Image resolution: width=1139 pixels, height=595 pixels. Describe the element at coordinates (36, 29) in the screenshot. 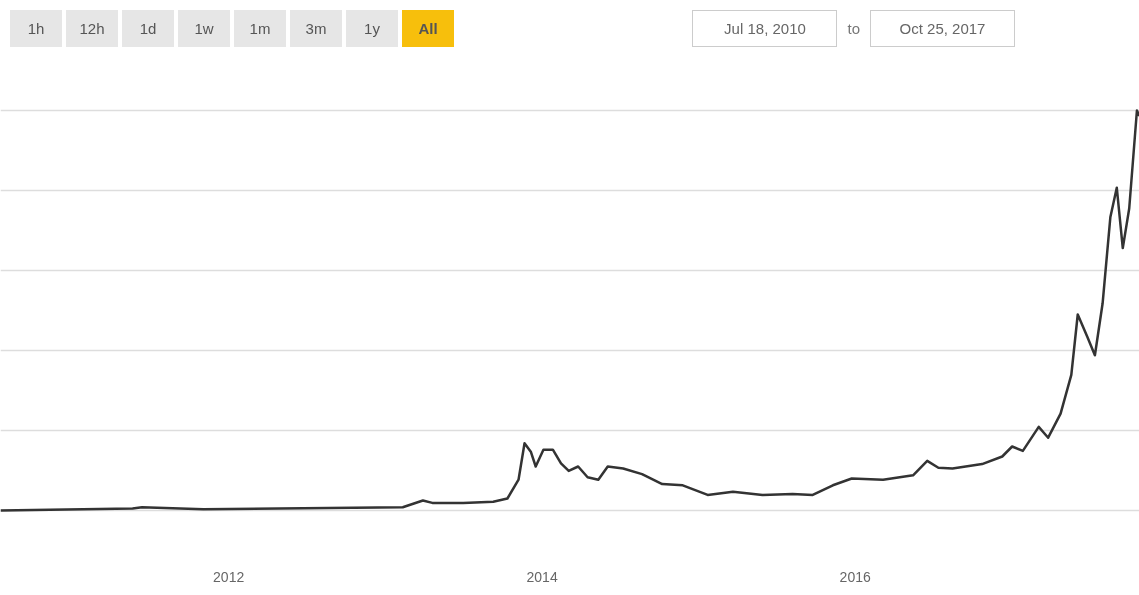

I see `text: 1h` at that location.